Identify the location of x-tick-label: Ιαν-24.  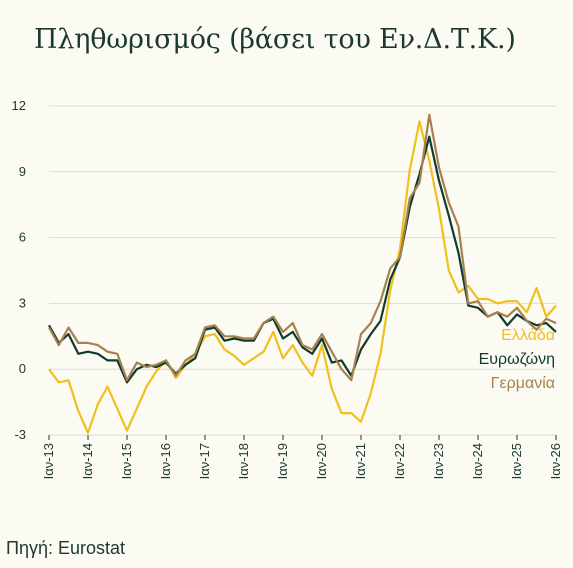
(477, 461).